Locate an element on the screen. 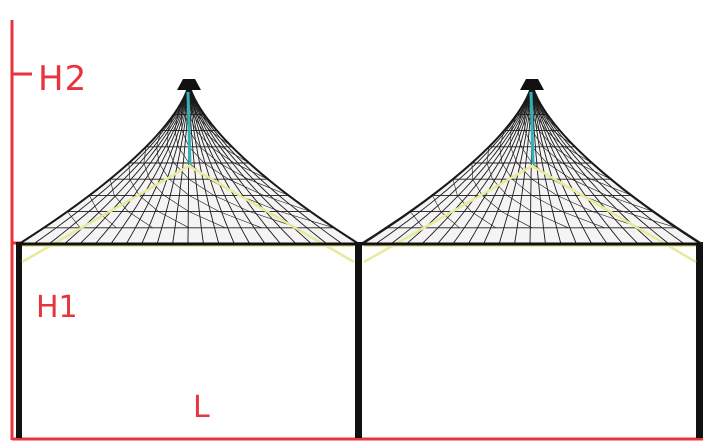  right-column is located at coordinates (699, 340).